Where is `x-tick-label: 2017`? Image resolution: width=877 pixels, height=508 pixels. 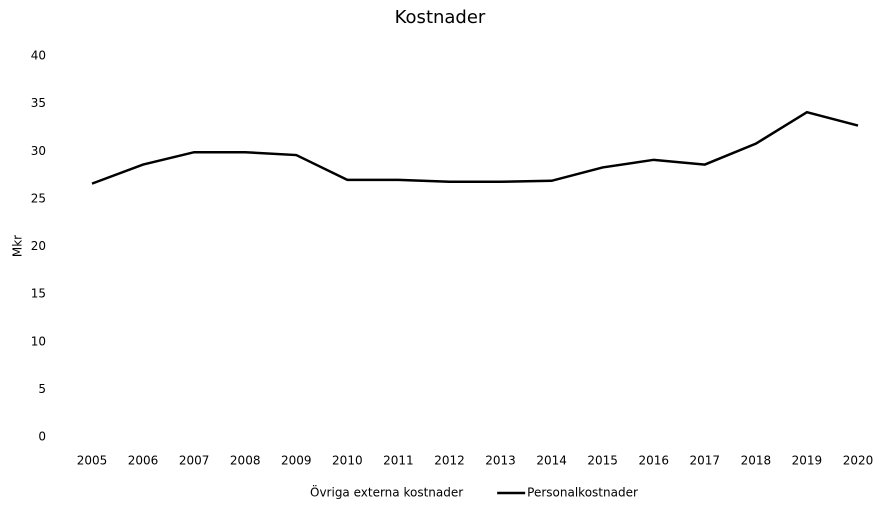 x-tick-label: 2017 is located at coordinates (705, 461).